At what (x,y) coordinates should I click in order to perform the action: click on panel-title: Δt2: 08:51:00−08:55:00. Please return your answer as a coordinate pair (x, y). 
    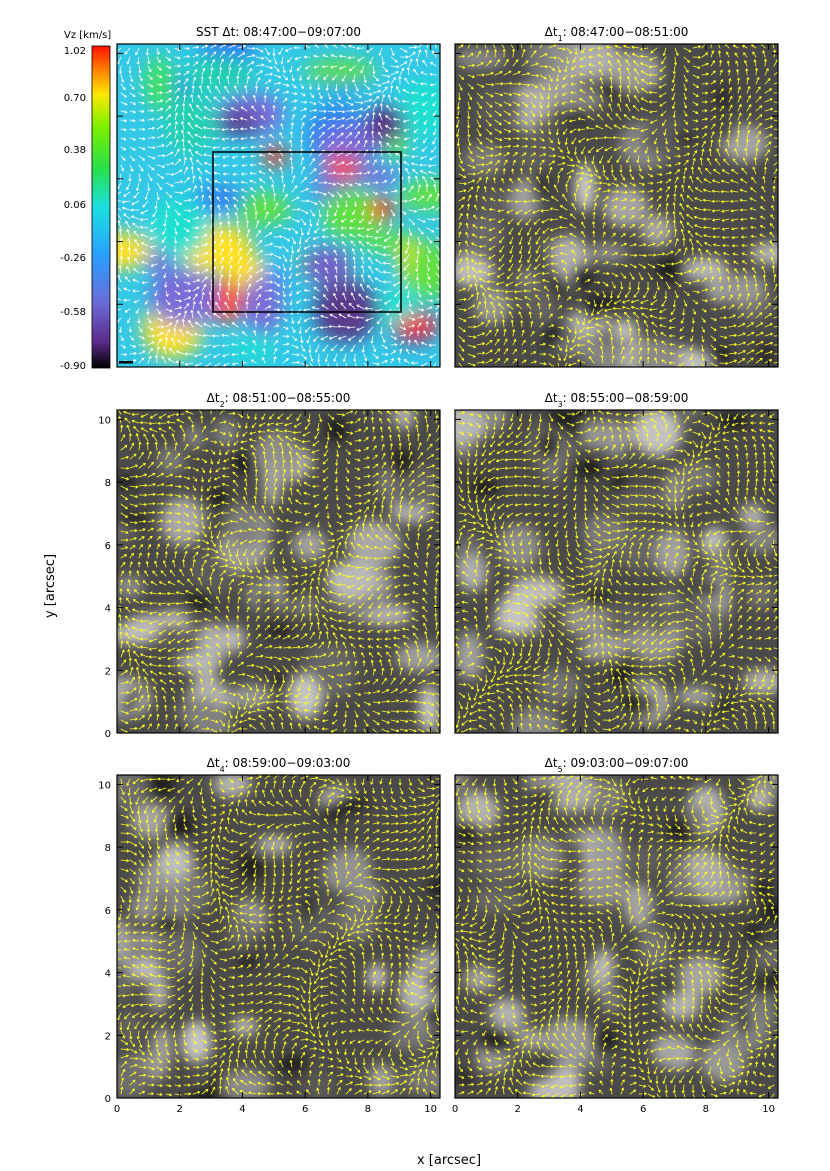
    Looking at the image, I should click on (279, 400).